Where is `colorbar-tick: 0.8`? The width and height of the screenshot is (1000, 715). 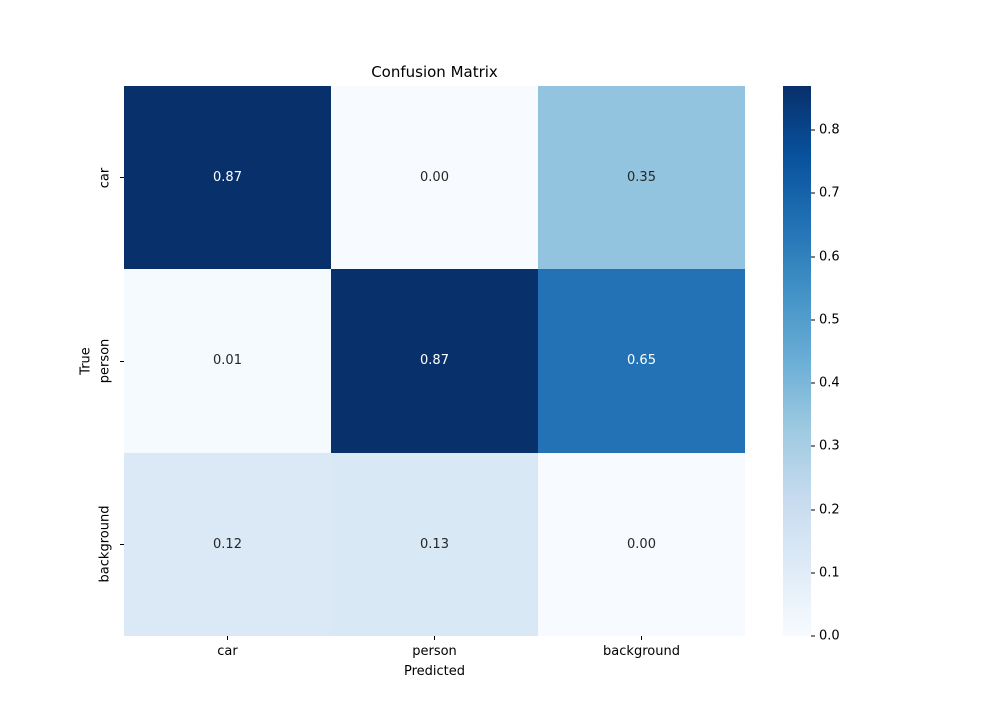 colorbar-tick: 0.8 is located at coordinates (825, 130).